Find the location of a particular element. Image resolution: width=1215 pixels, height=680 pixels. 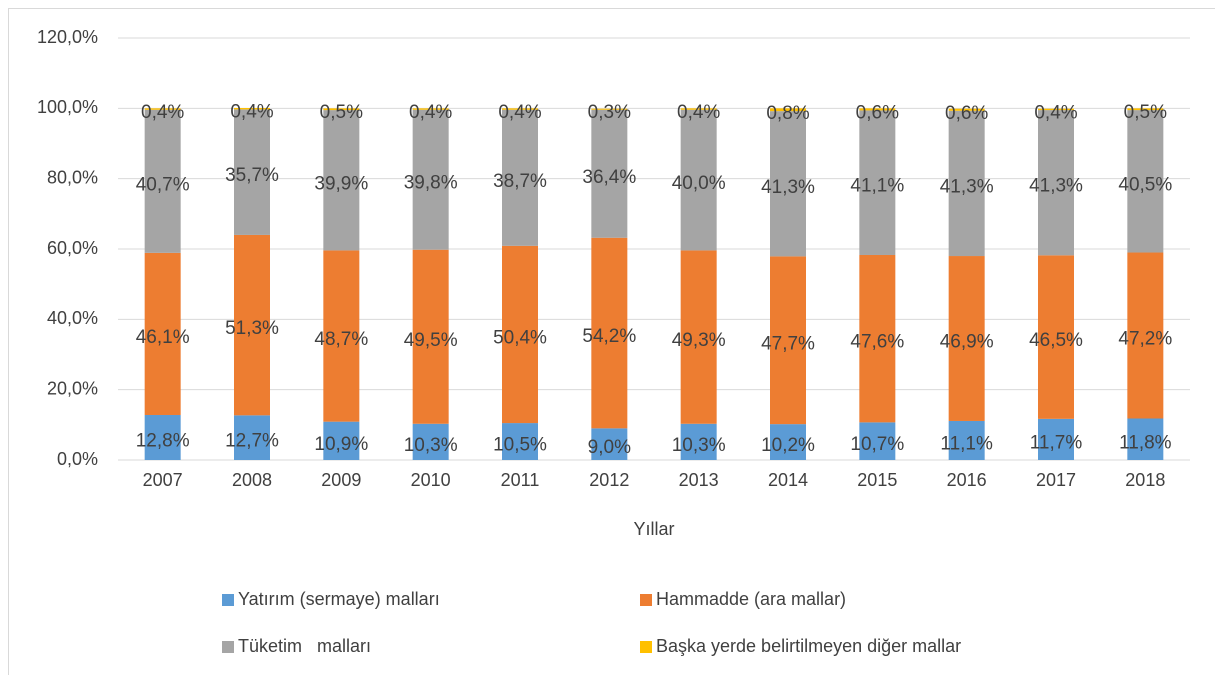

data-label: 40,5% is located at coordinates (1145, 184).